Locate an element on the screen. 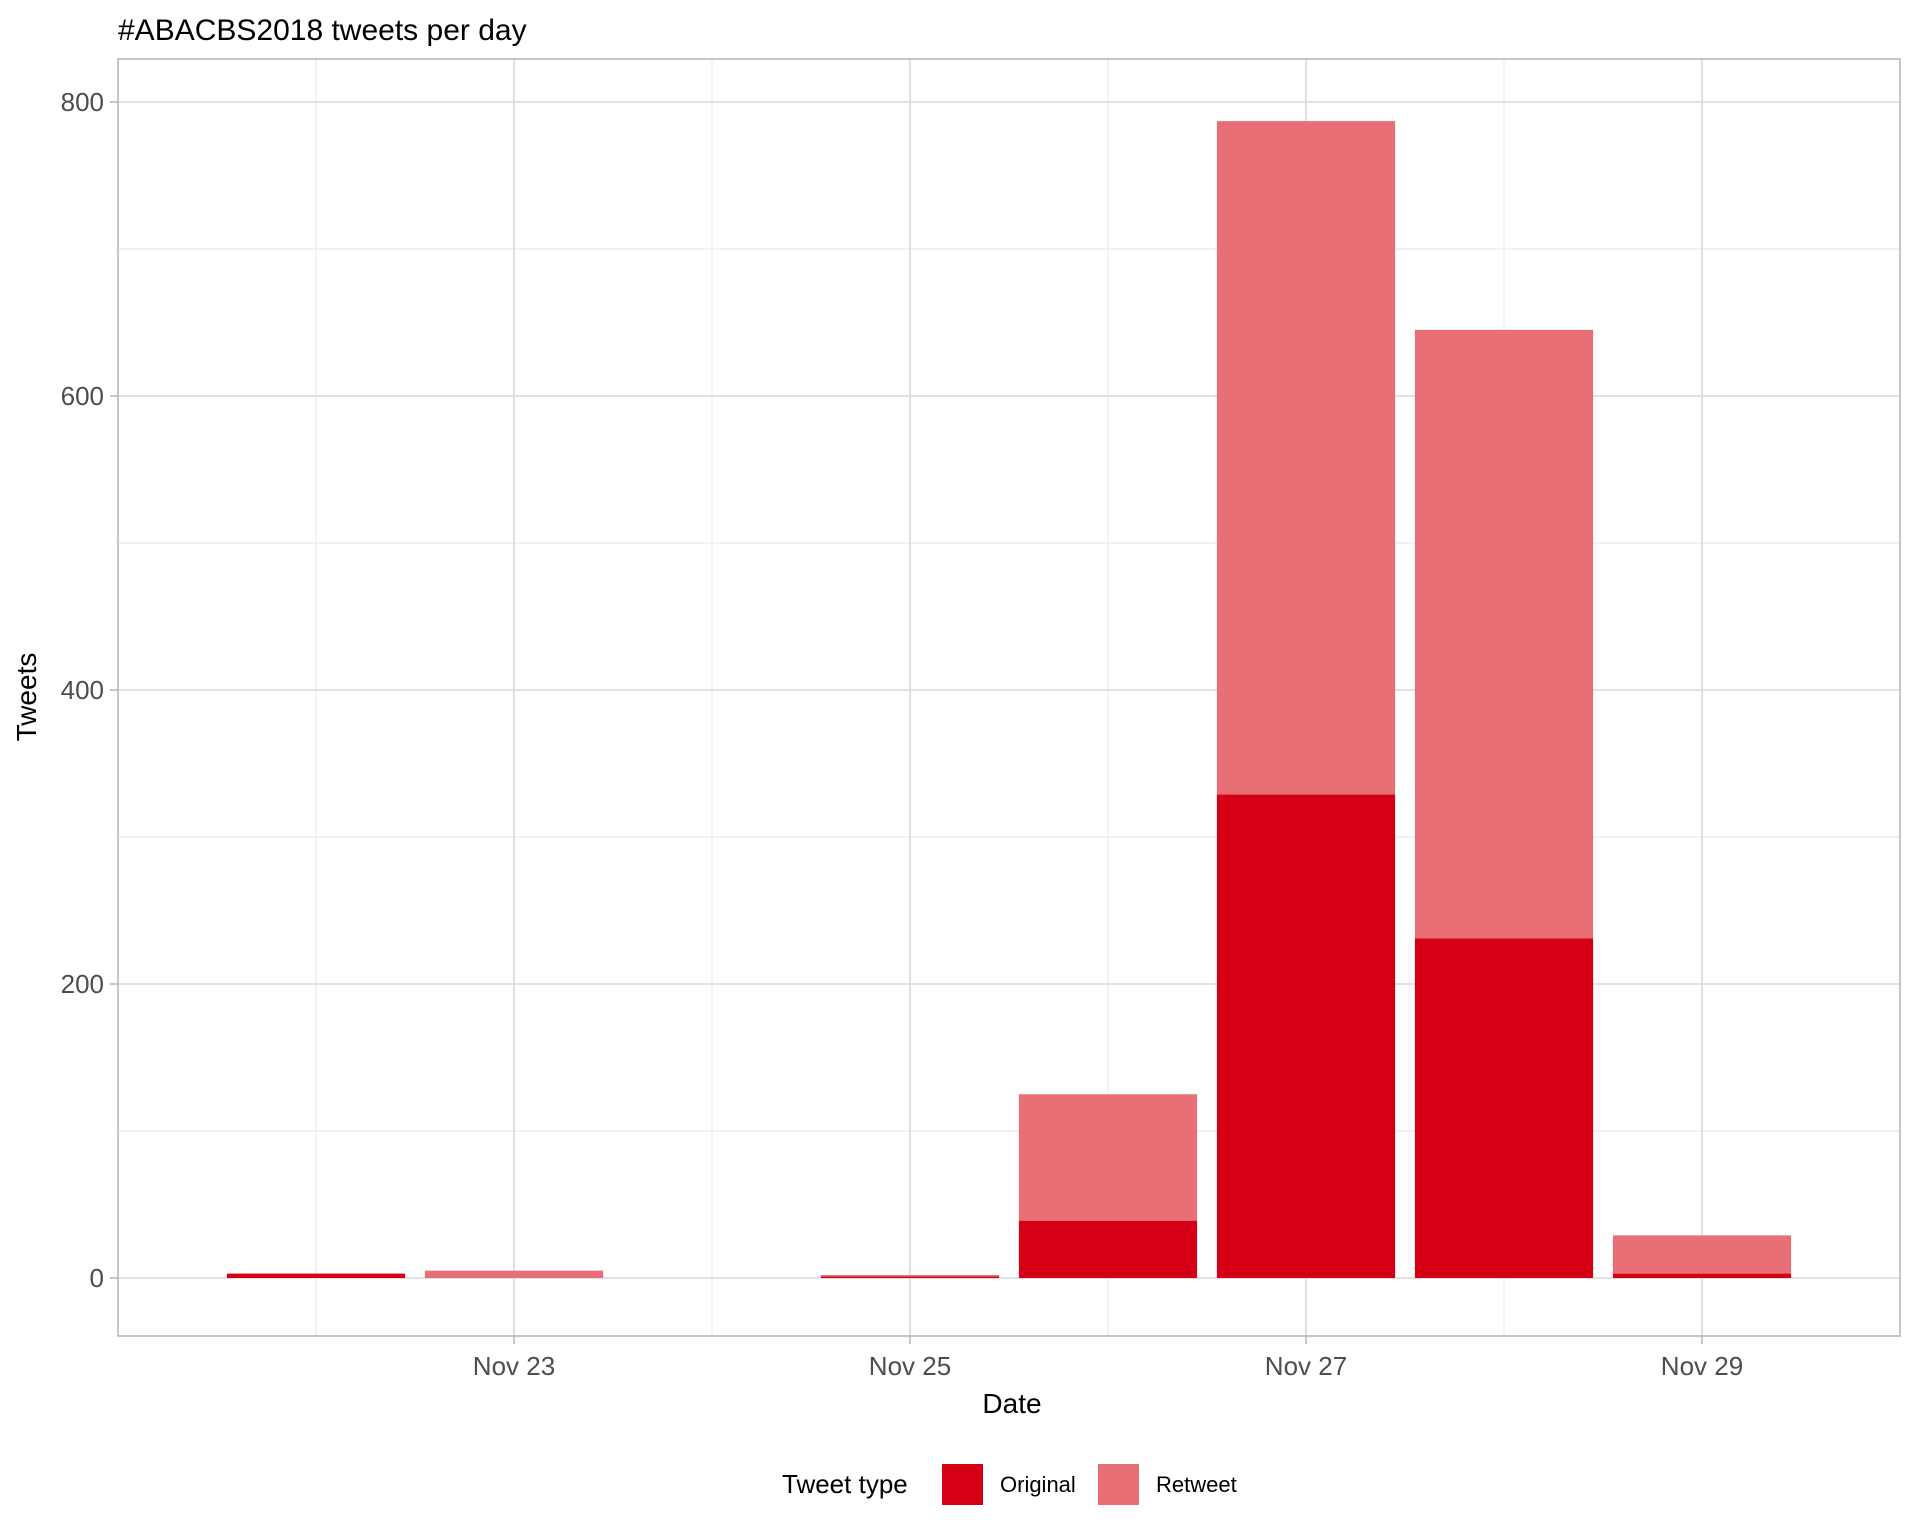 This screenshot has height=1536, width=1920. legend-label-retweet: Retweet is located at coordinates (1196, 1484).